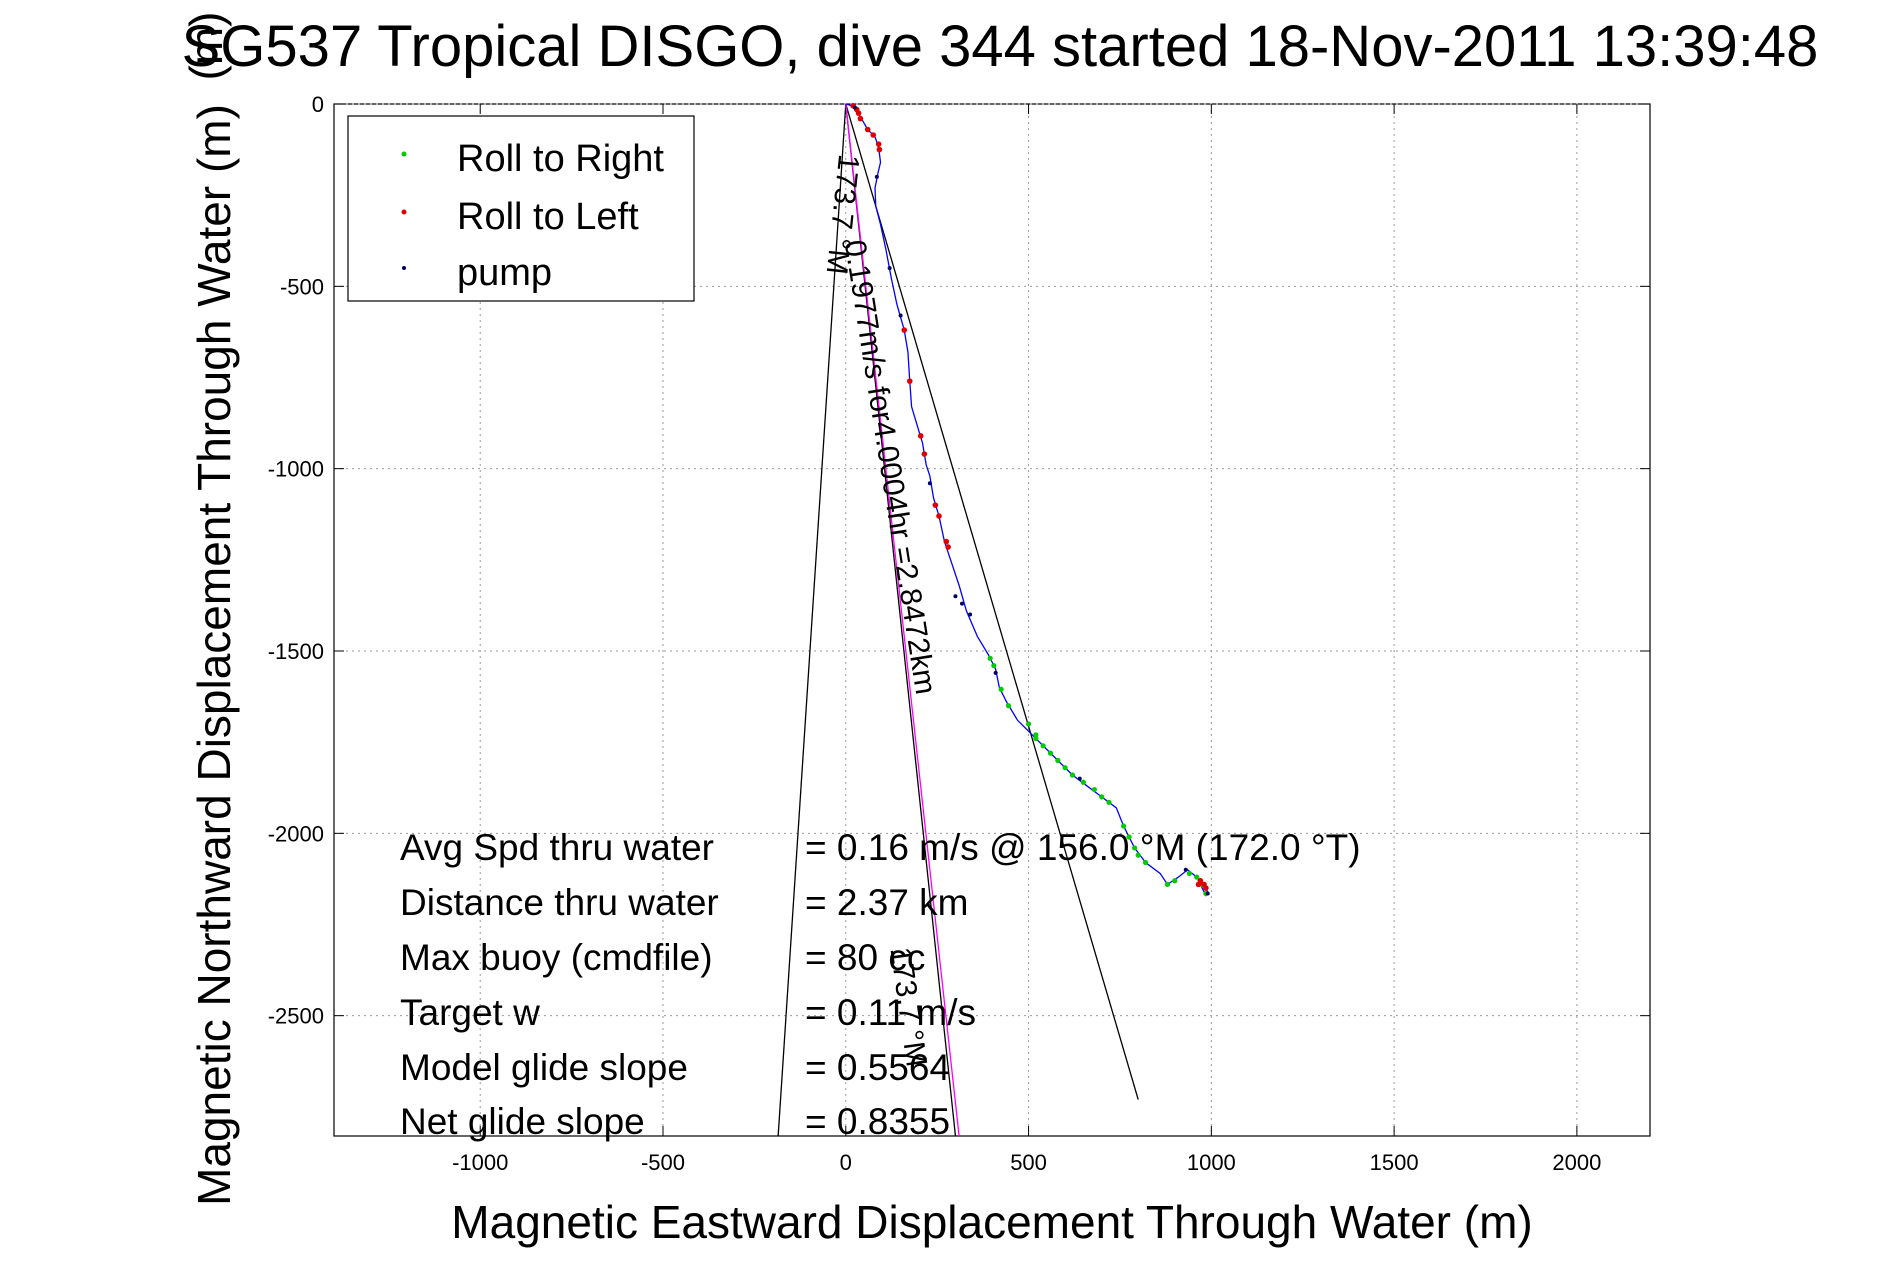 The image size is (1891, 1262). What do you see at coordinates (1027, 500) in the screenshot?
I see `glider-track-line` at bounding box center [1027, 500].